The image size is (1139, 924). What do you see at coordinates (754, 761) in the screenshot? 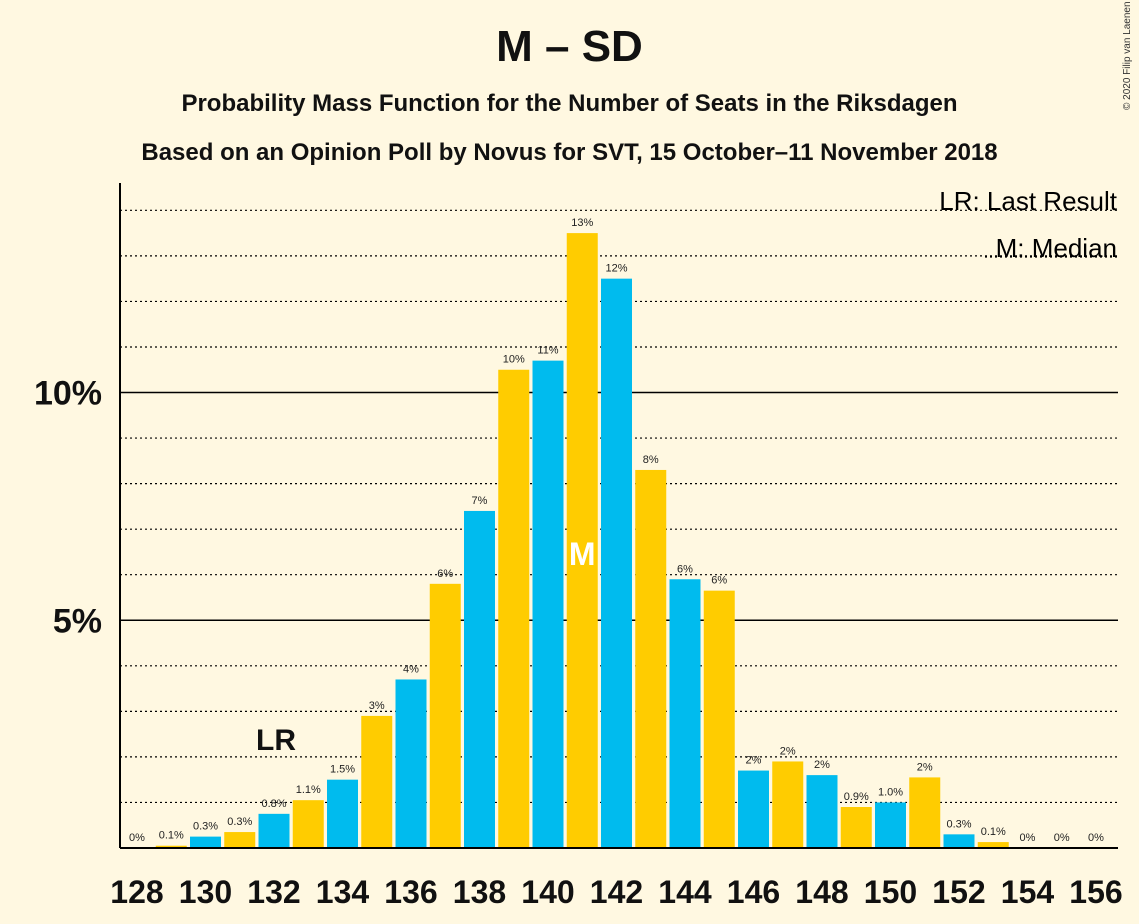
I see `value-label-146: 2%` at bounding box center [754, 761].